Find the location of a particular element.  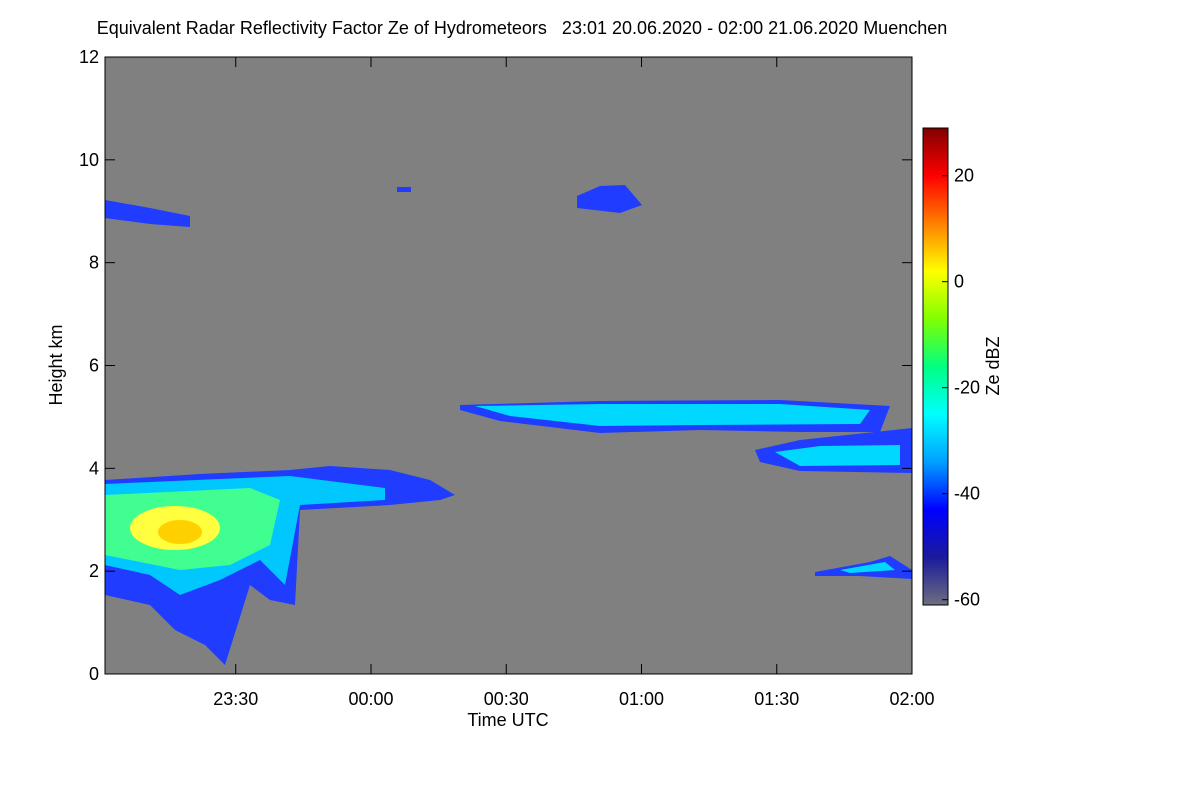

y-tick-label: 10 is located at coordinates (89, 160).